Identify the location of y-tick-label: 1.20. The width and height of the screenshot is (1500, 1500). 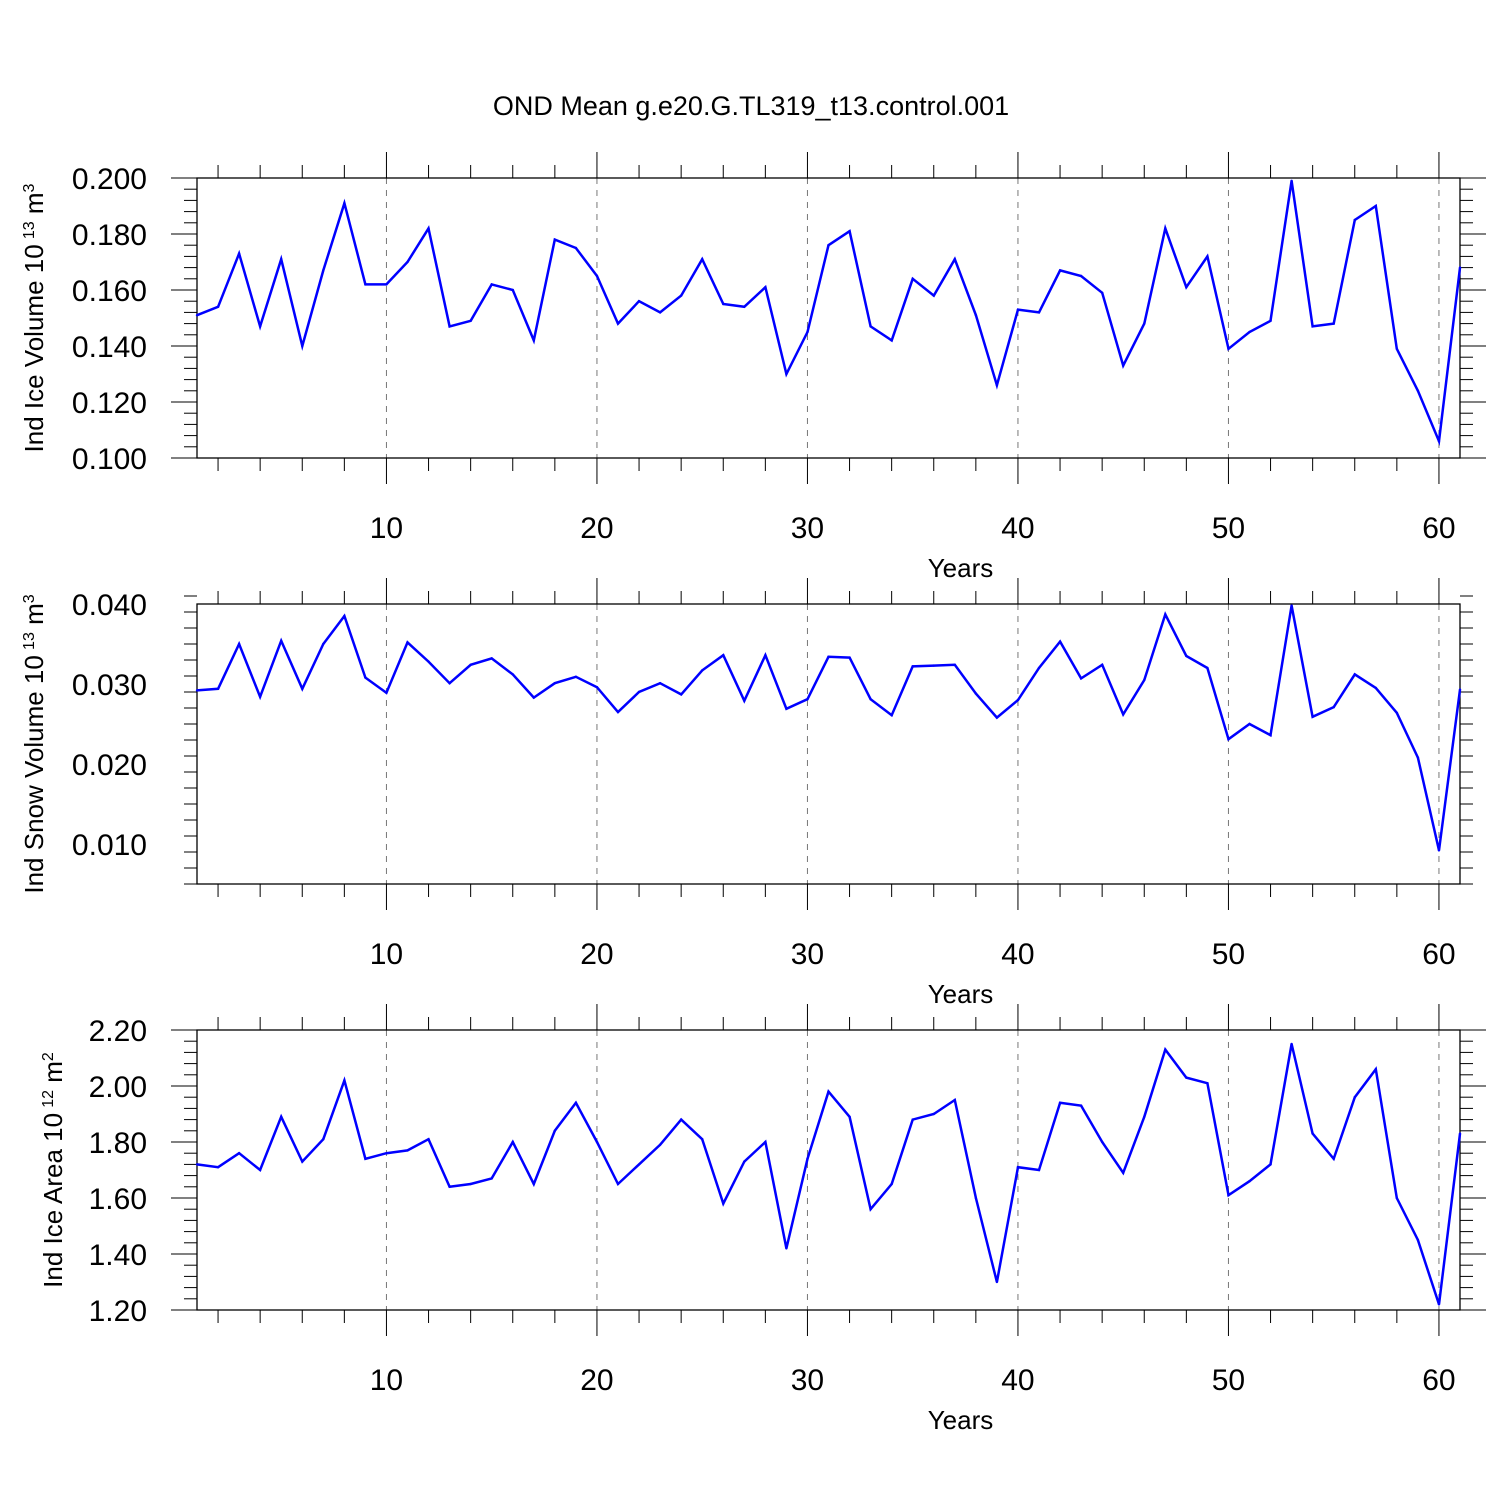
(118, 1311).